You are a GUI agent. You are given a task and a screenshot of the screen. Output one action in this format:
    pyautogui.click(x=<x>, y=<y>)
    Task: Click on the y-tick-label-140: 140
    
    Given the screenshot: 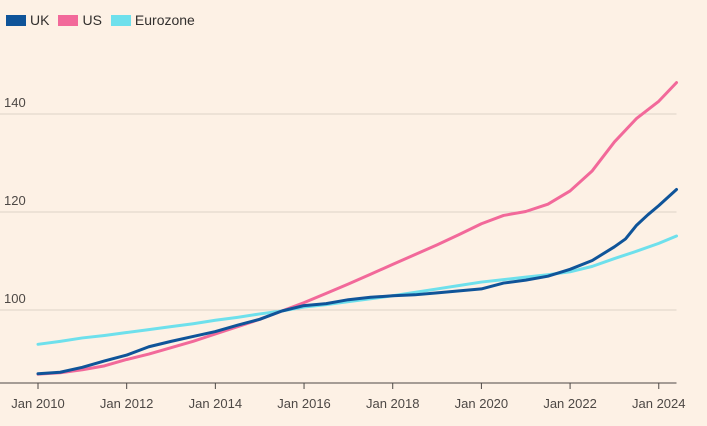 What is the action you would take?
    pyautogui.click(x=15, y=102)
    